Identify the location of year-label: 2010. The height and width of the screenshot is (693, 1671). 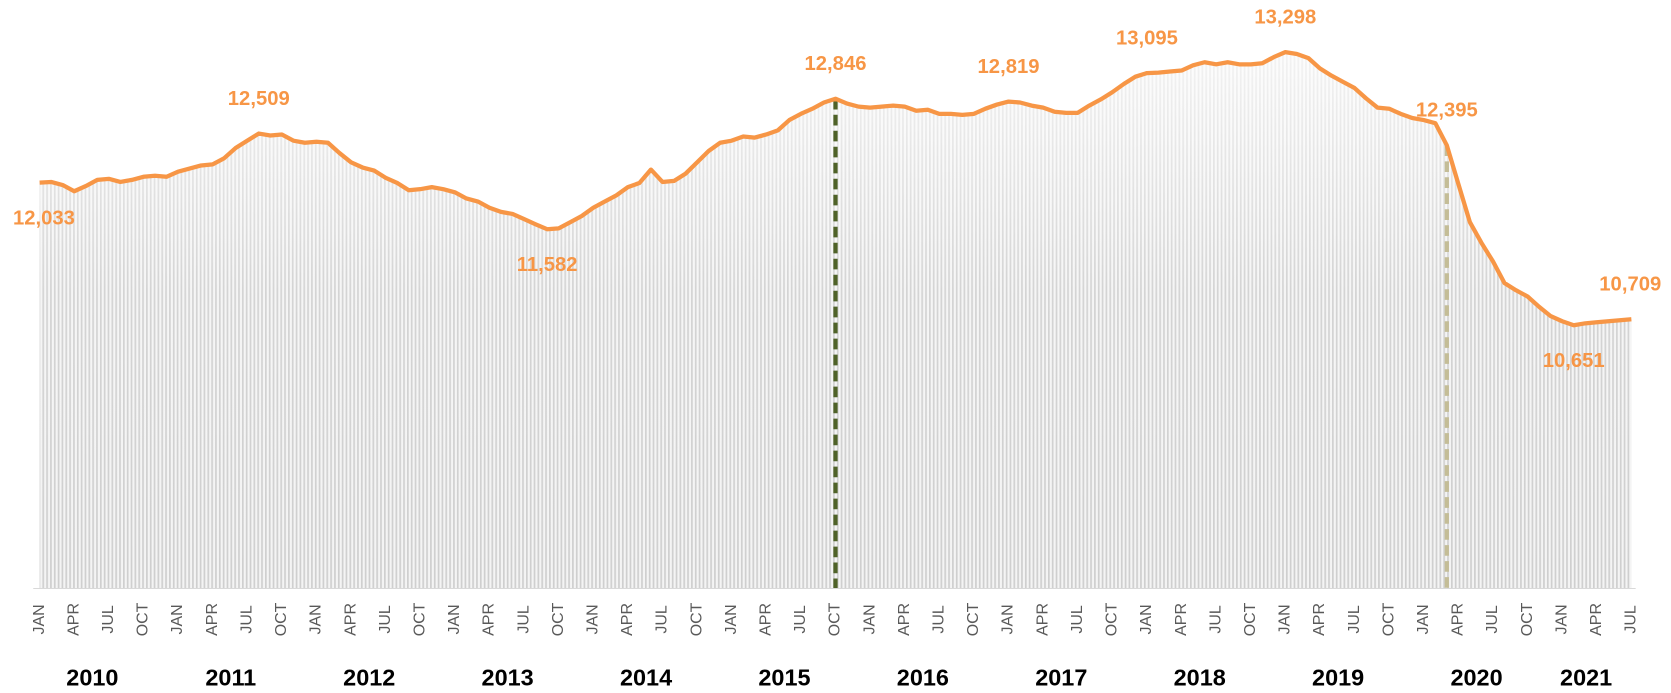
(92, 677).